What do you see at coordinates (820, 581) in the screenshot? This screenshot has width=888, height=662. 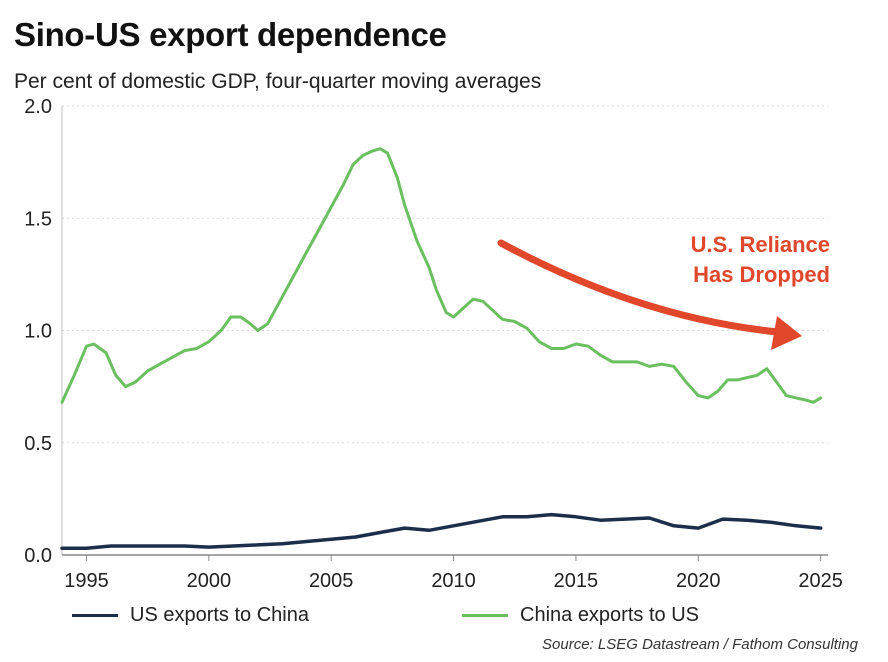 I see `x-tick-label: 2025` at bounding box center [820, 581].